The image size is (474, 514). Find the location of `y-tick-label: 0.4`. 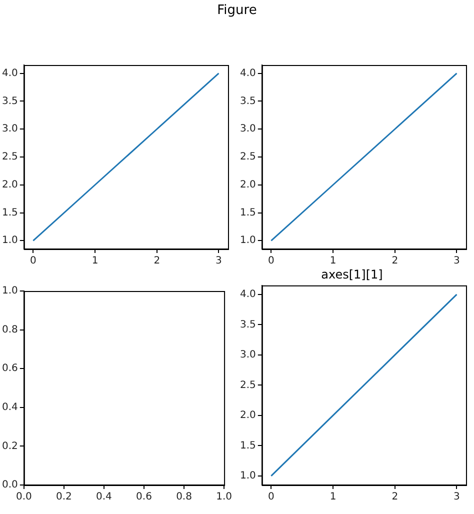

y-tick-label: 0.4 is located at coordinates (10, 407).